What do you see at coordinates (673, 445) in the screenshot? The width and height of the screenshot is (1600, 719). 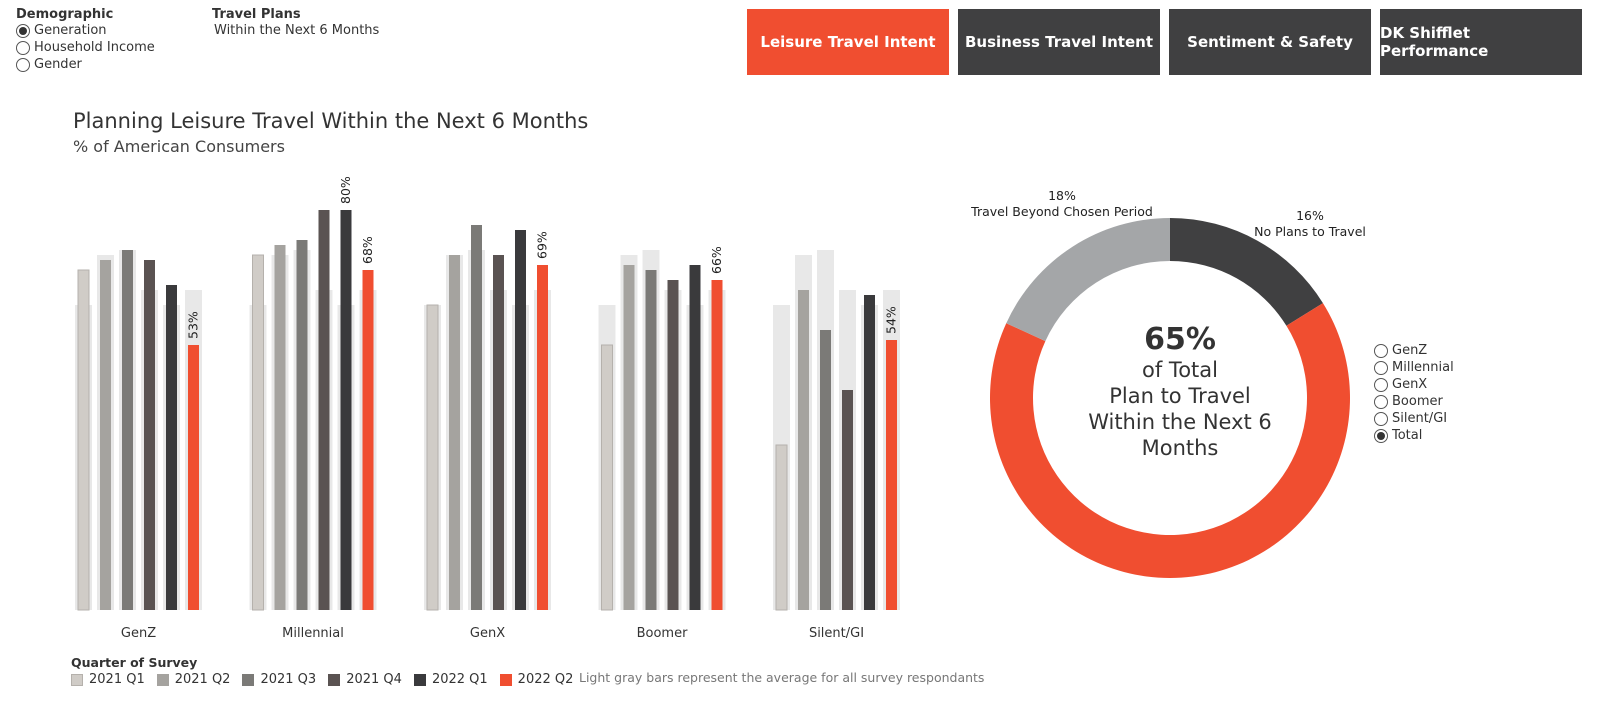 I see `bar-boomer-2021-q4` at bounding box center [673, 445].